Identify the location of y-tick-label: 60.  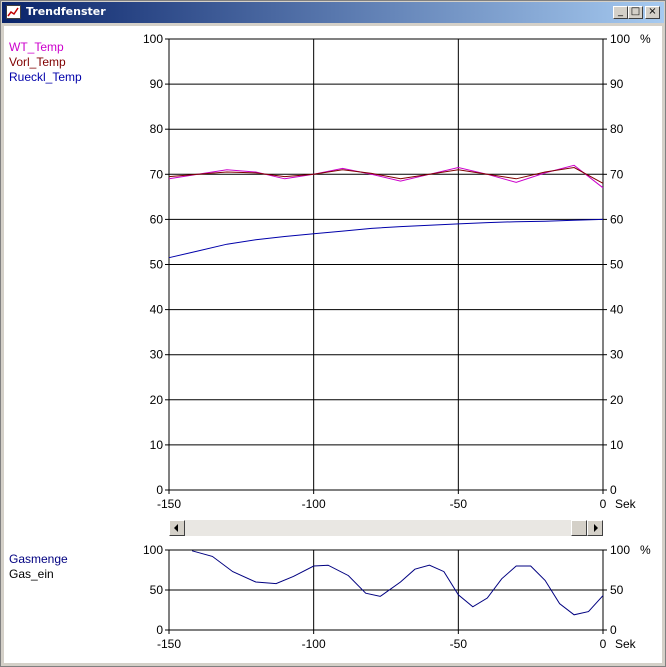
(157, 219).